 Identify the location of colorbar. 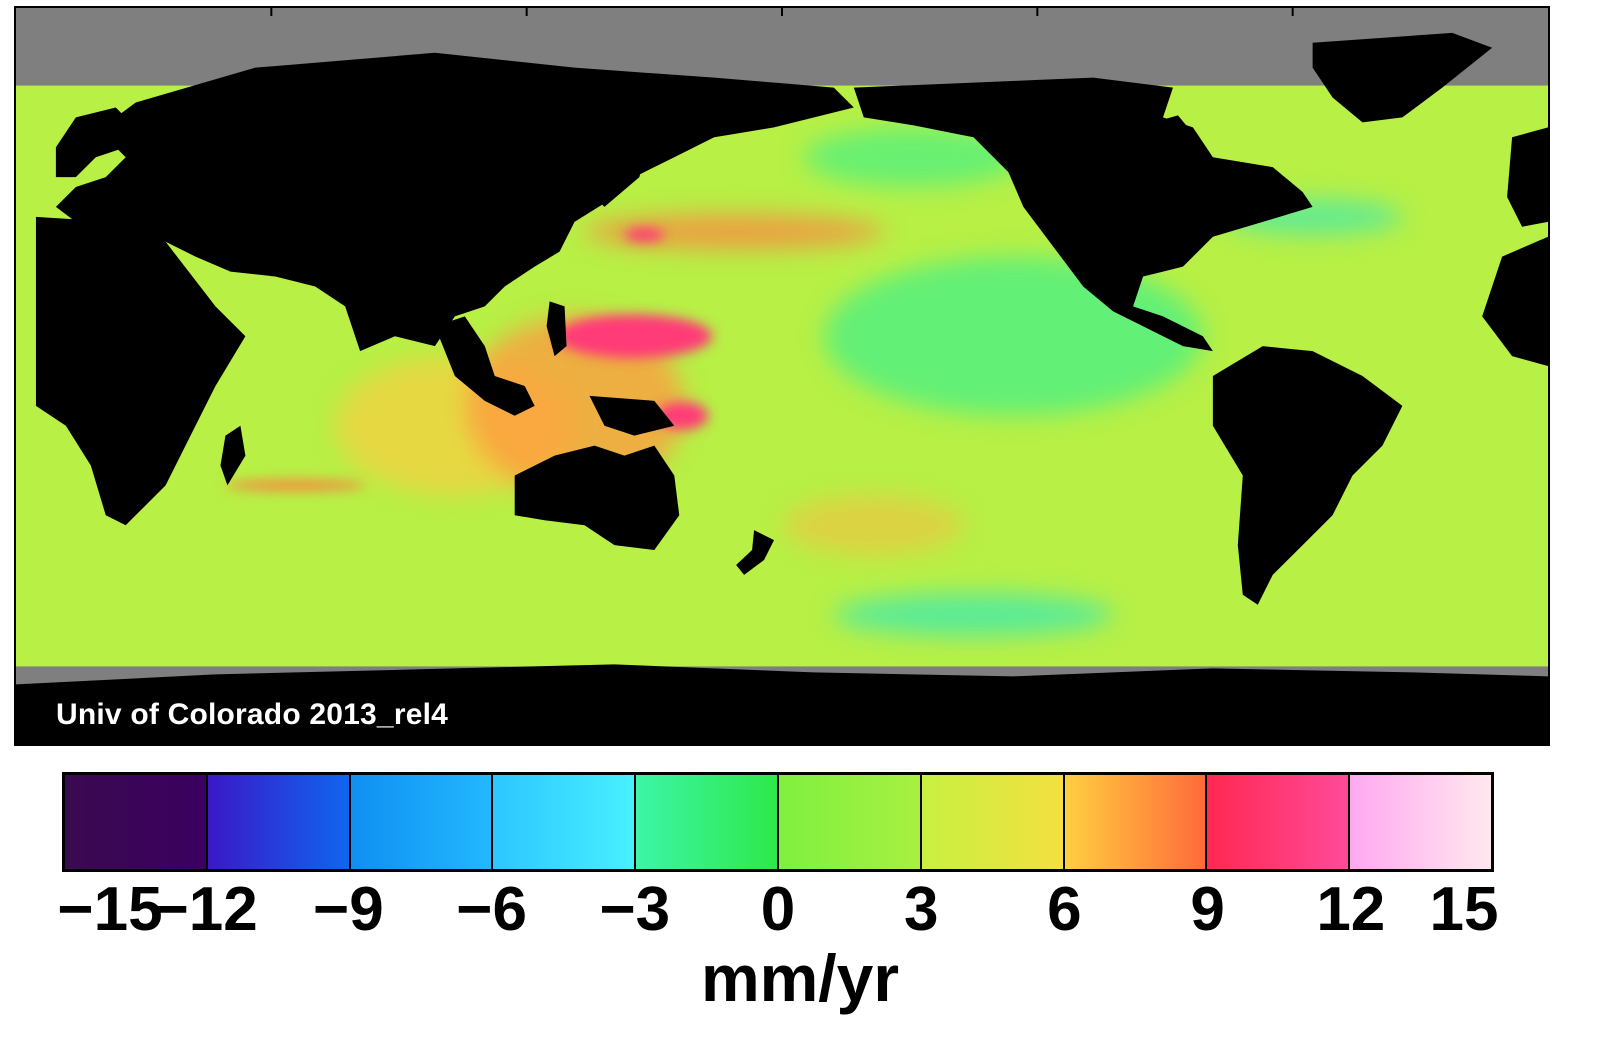
(778, 822).